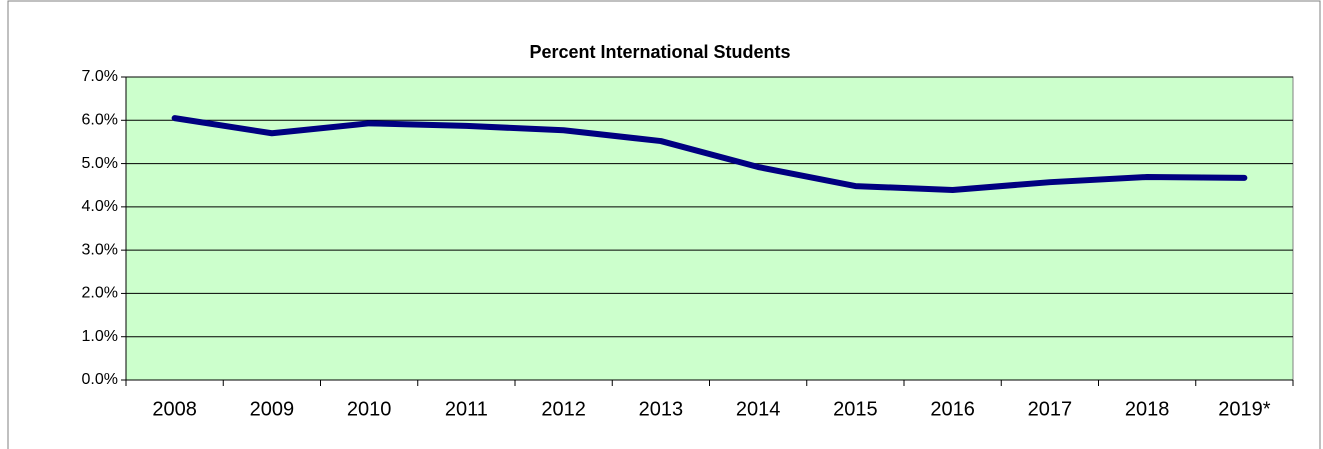  Describe the element at coordinates (1050, 409) in the screenshot. I see `x-tick-label: 2017` at that location.